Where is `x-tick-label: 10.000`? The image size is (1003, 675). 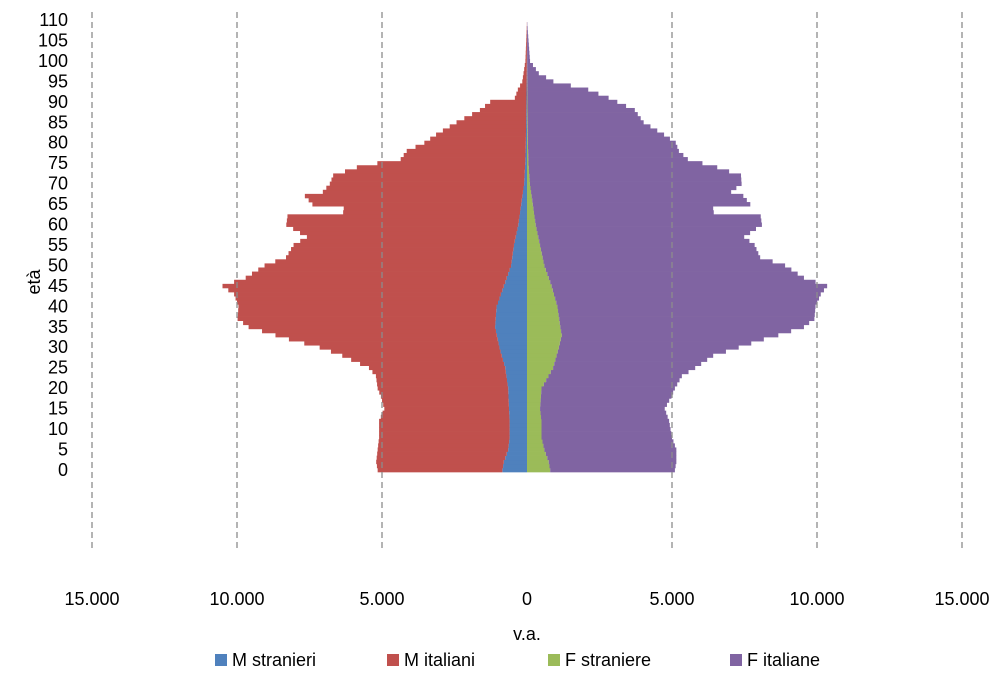
x-tick-label: 10.000 is located at coordinates (236, 599).